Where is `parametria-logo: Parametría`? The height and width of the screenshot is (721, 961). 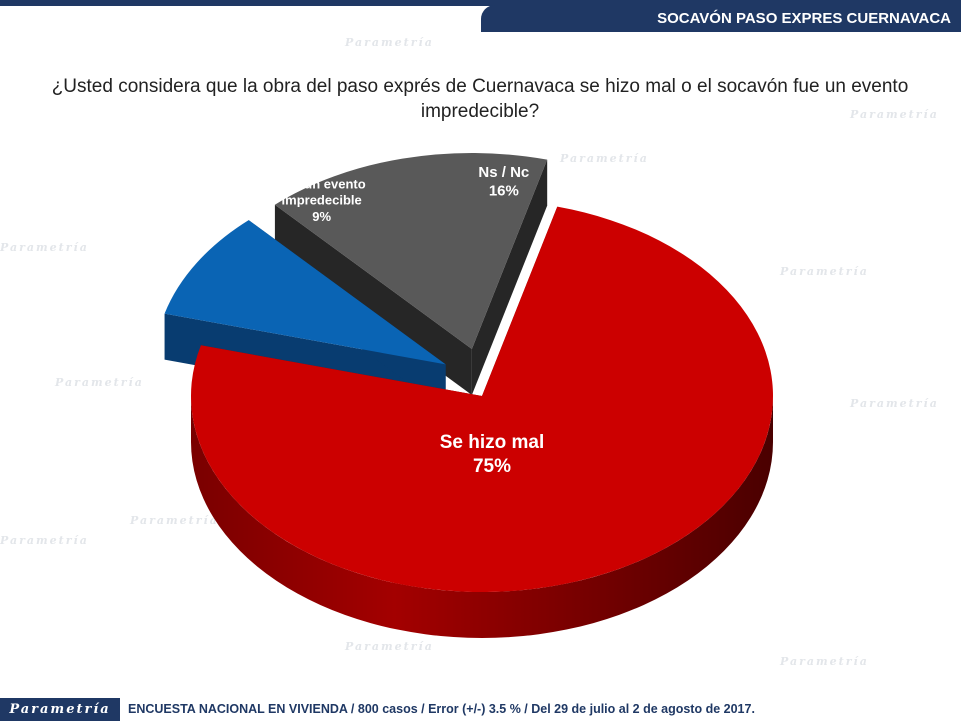
parametria-logo: Parametría is located at coordinates (60, 709).